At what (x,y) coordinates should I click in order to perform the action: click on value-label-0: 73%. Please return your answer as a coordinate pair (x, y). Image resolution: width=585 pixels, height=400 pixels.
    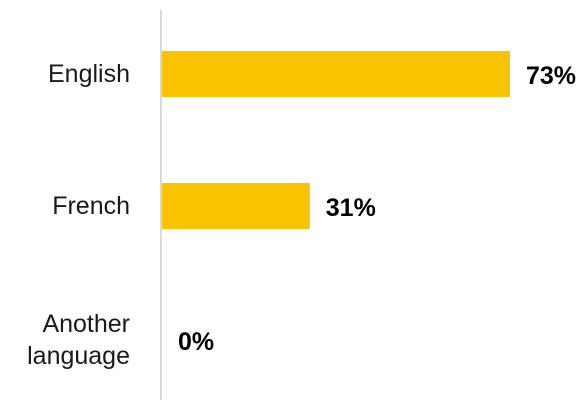
    Looking at the image, I should click on (551, 76).